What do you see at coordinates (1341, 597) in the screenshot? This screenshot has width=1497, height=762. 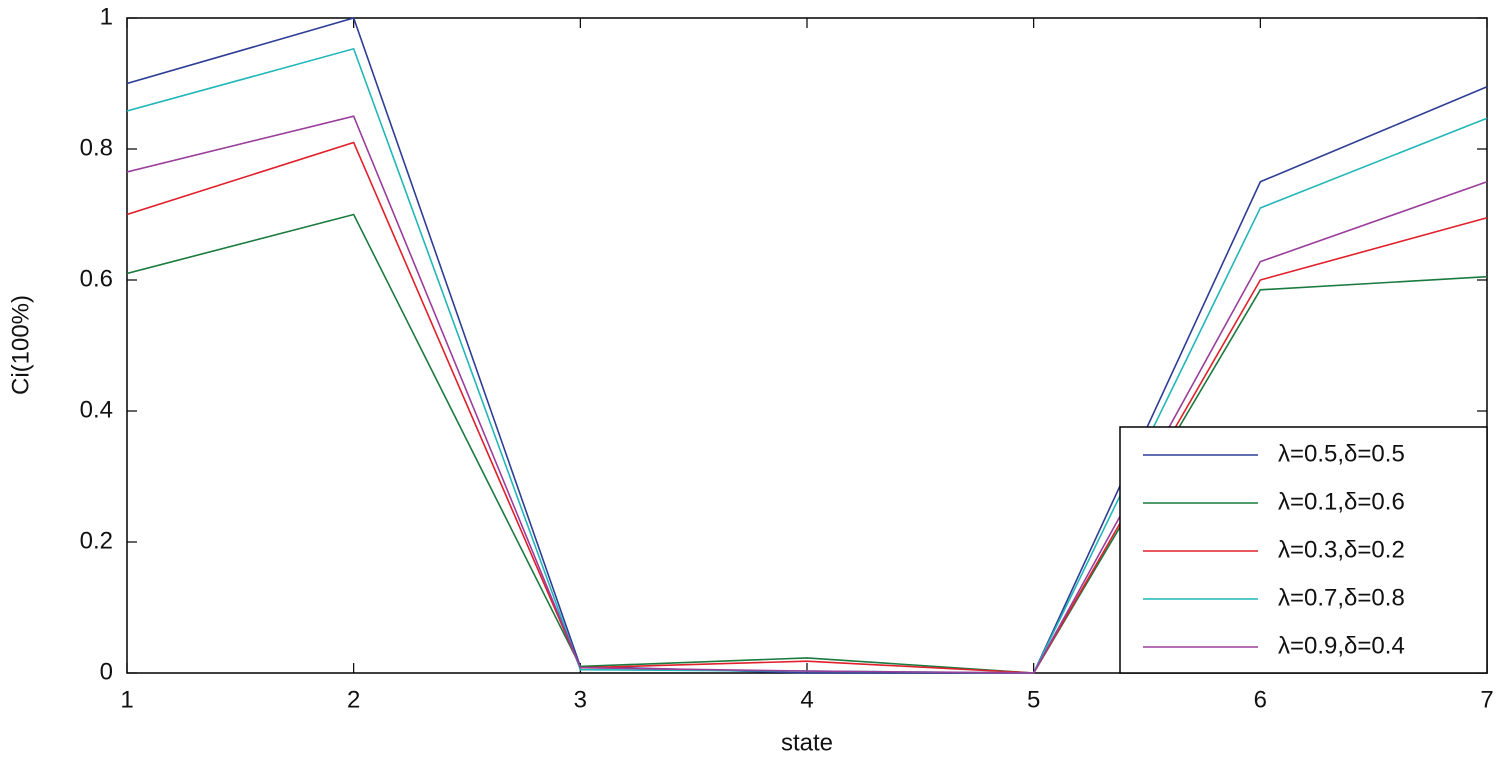 I see `legend-label: λ=0.7,δ=0.8` at bounding box center [1341, 597].